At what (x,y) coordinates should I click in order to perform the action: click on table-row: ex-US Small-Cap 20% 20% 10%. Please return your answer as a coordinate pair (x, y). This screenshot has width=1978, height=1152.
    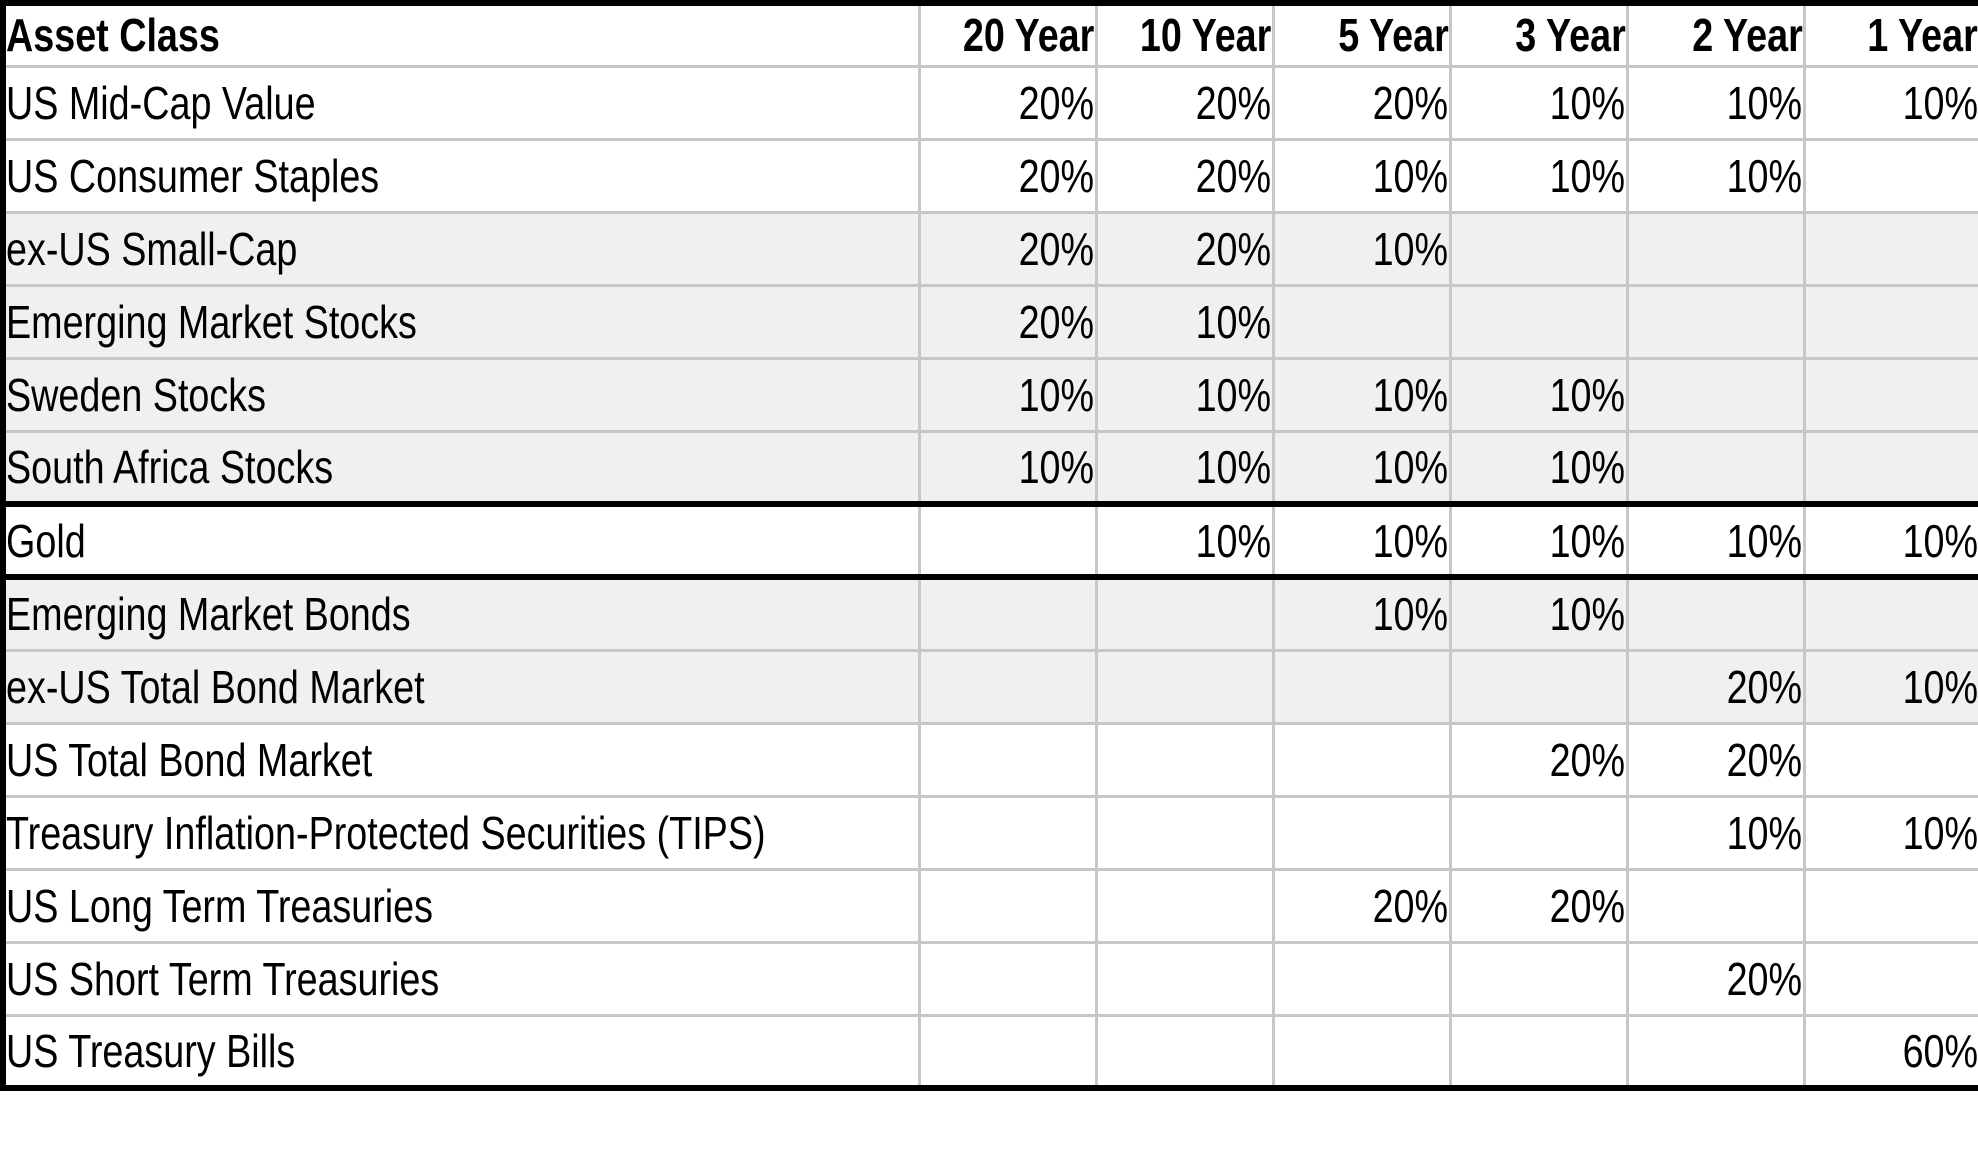
    Looking at the image, I should click on (989, 248).